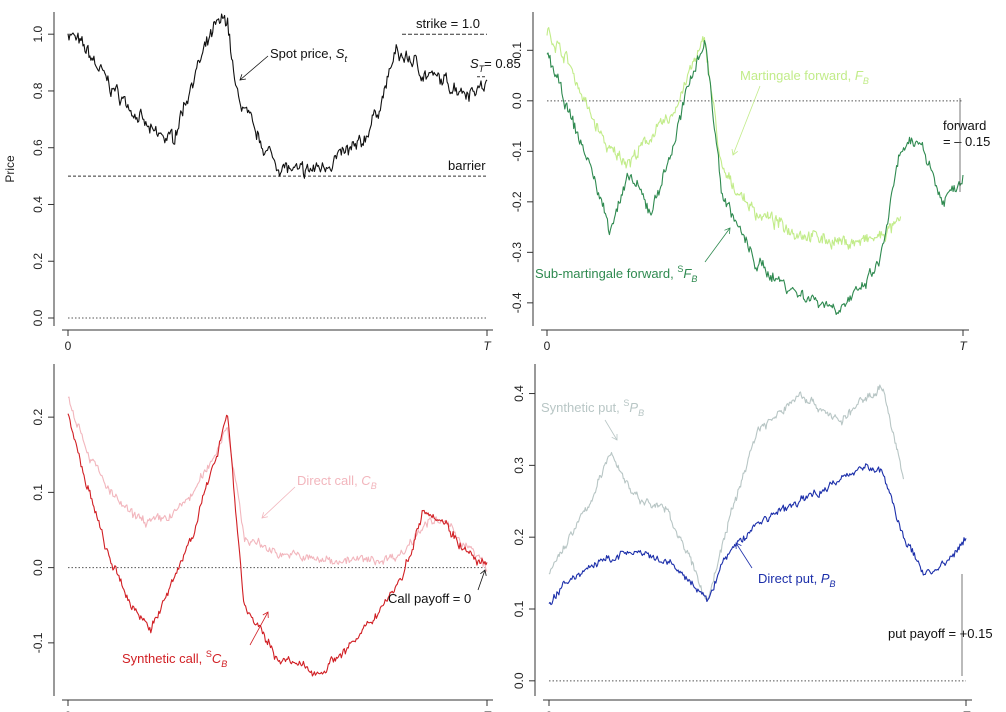  I want to click on label-spot-price: Spot price, St, so click(308, 55).